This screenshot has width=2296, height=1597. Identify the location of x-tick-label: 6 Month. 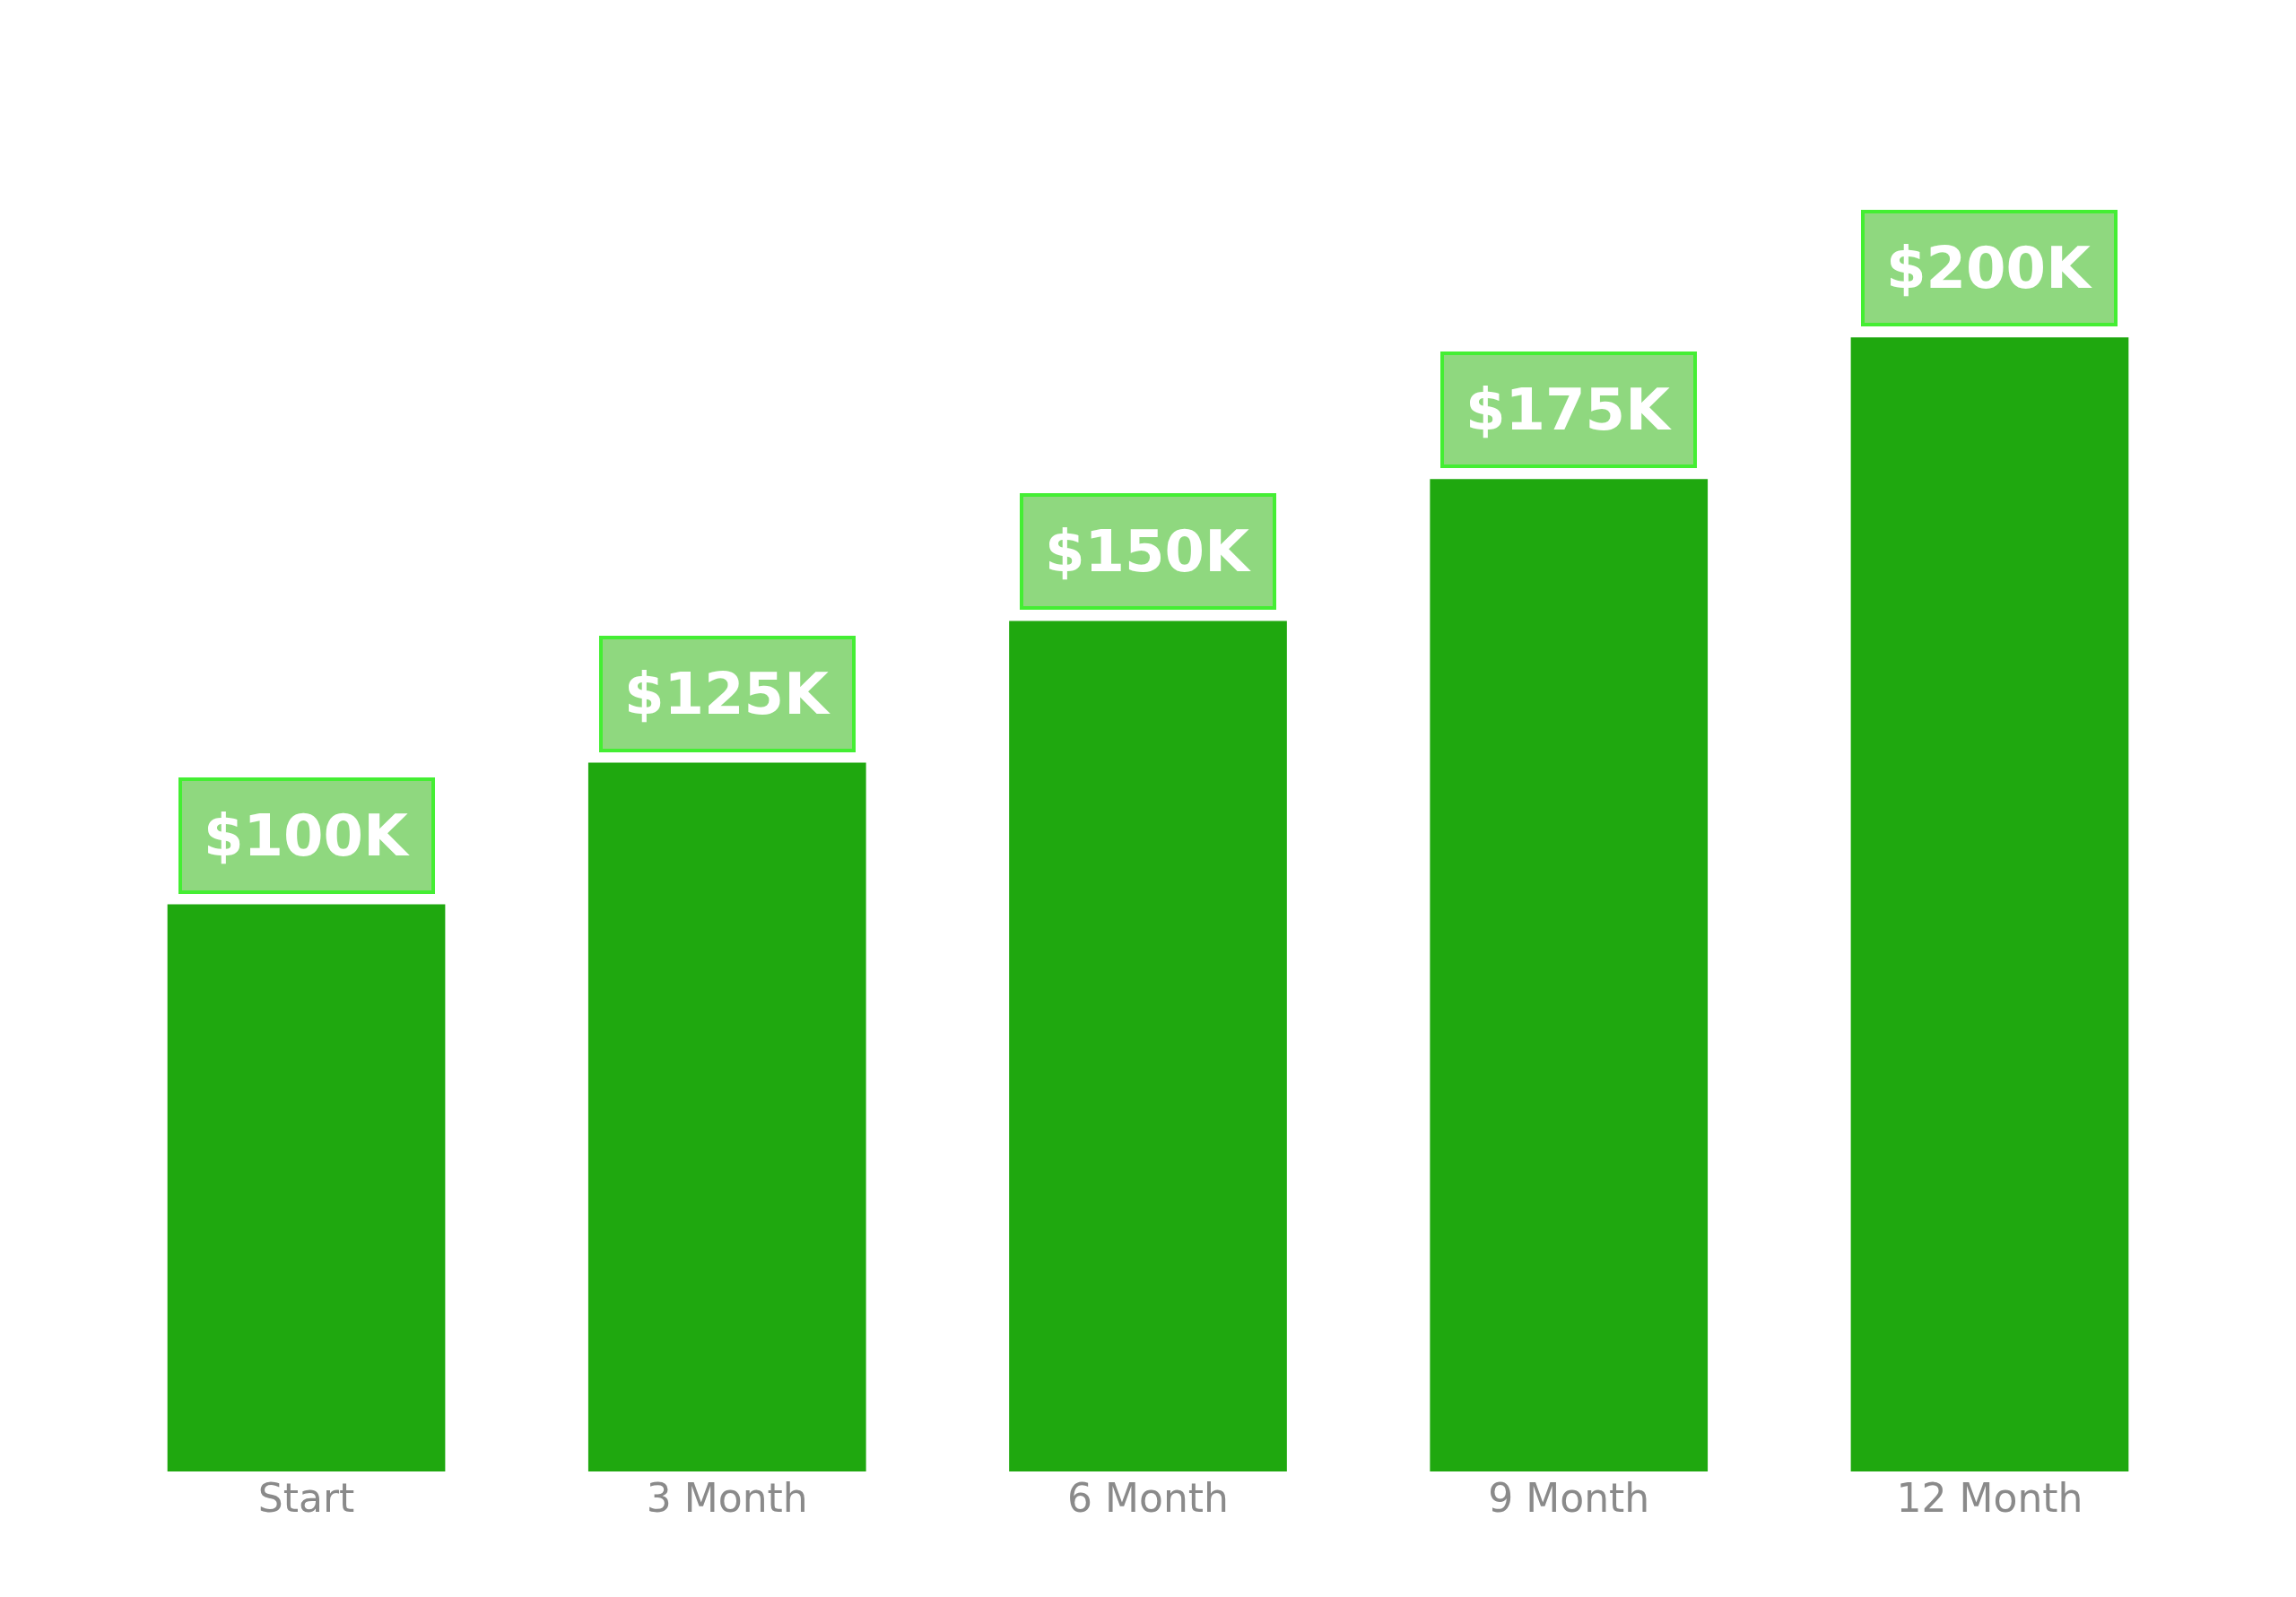
(1148, 1498).